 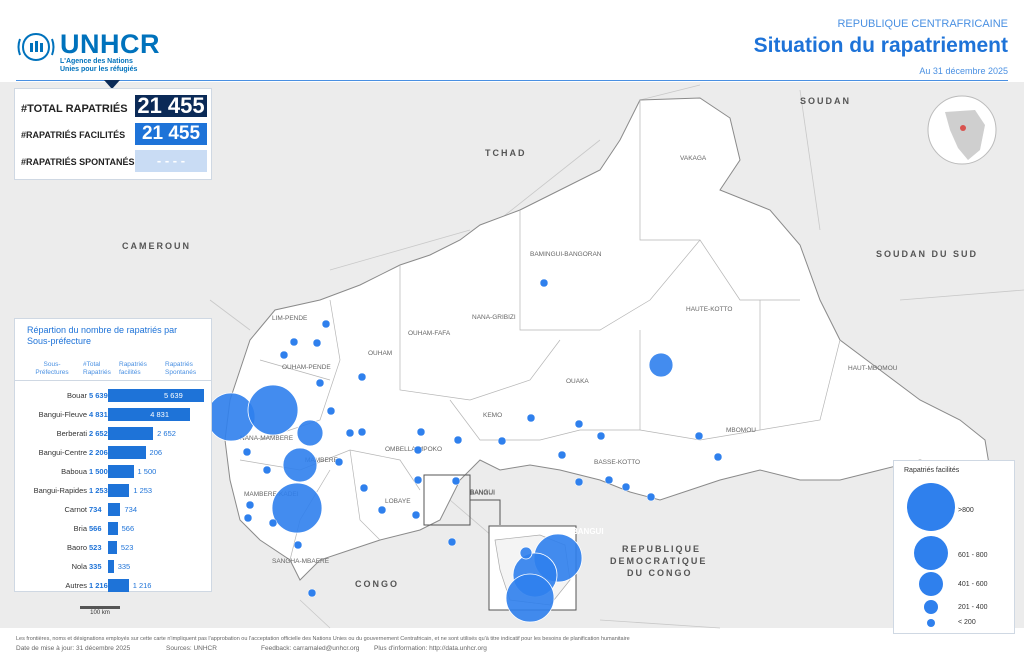 What do you see at coordinates (577, 381) in the screenshot?
I see `pref-label: OUAKA` at bounding box center [577, 381].